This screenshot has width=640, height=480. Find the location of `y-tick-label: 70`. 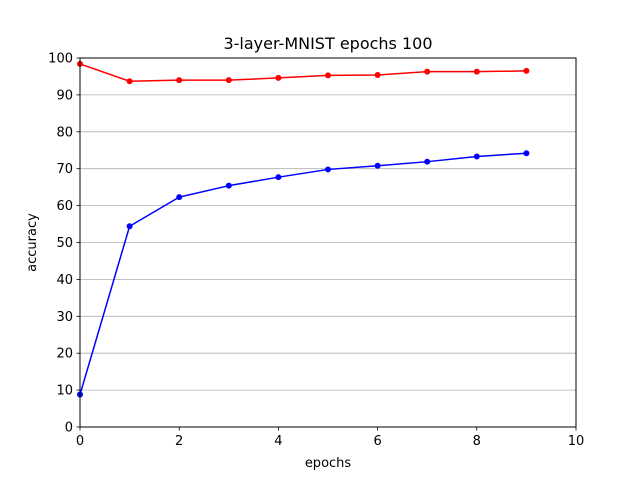

y-tick-label: 70 is located at coordinates (64, 169).